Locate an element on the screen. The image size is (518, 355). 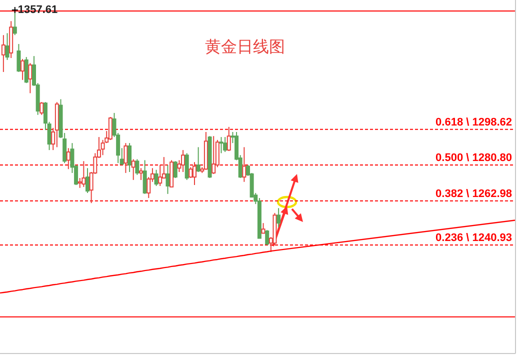
text: 0.500 \ 1280.80 is located at coordinates (474, 158).